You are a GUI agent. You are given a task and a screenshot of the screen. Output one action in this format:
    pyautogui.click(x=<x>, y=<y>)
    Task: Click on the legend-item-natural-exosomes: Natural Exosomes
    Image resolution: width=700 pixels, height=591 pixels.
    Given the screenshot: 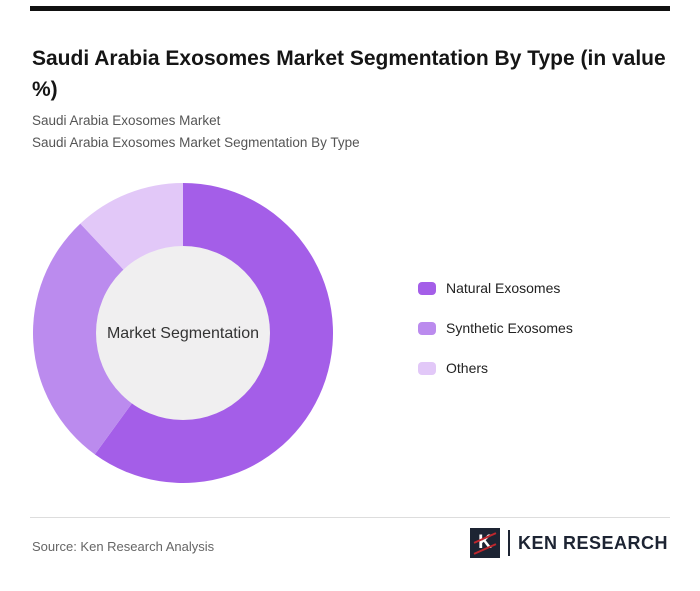 What is the action you would take?
    pyautogui.click(x=495, y=288)
    